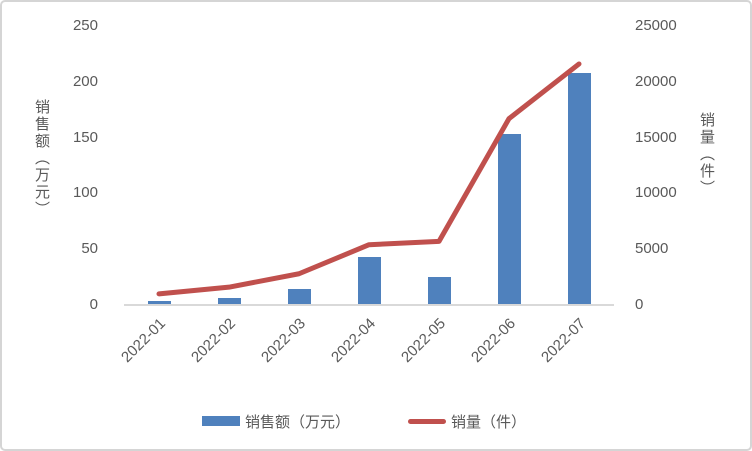 This screenshot has height=451, width=752. Describe the element at coordinates (656, 193) in the screenshot. I see `right-axis-tick-label: 10000` at that location.